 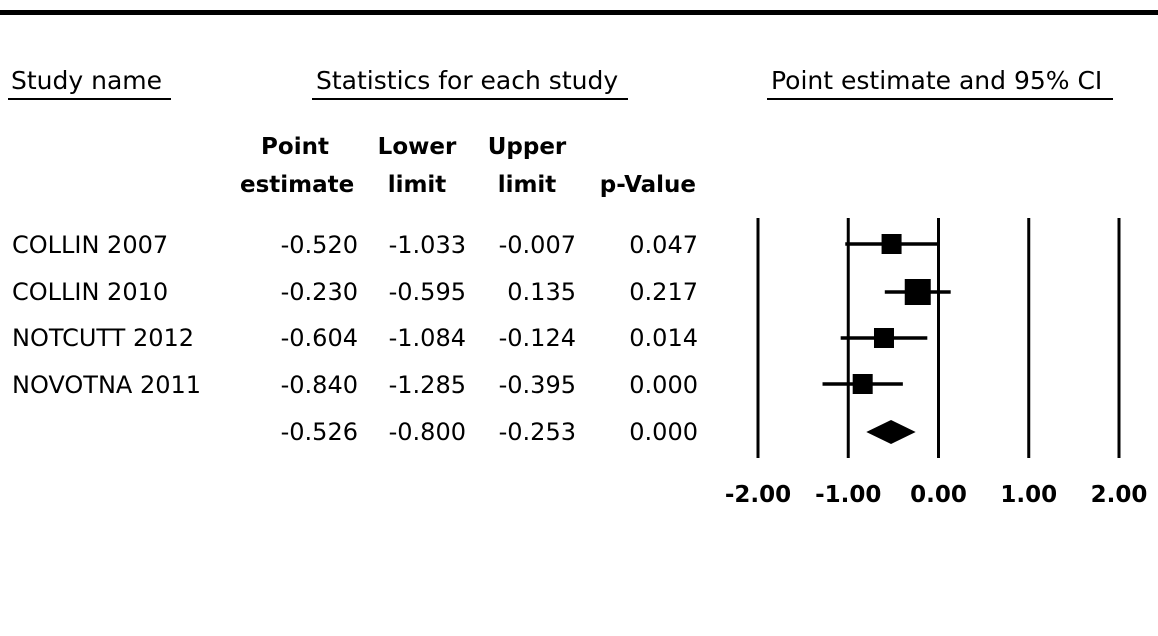 What do you see at coordinates (663, 292) in the screenshot?
I see `p-value: 0.217` at bounding box center [663, 292].